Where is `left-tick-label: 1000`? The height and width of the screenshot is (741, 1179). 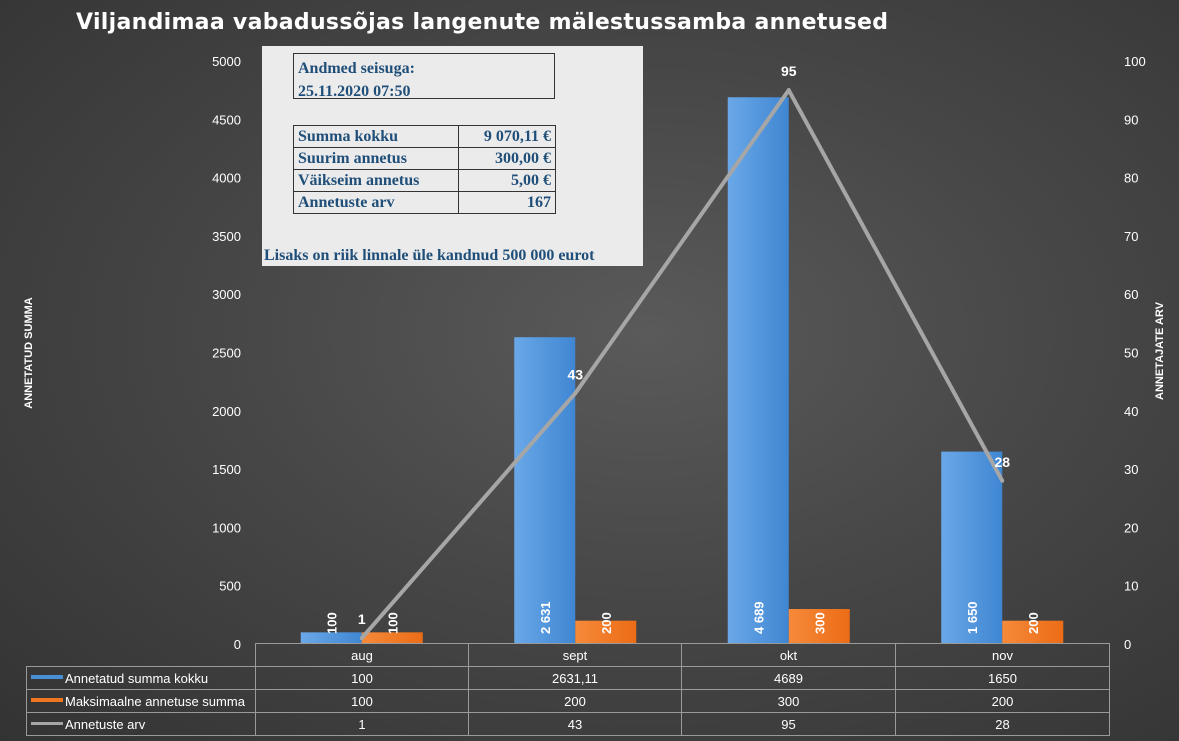
left-tick-label: 1000 is located at coordinates (226, 527).